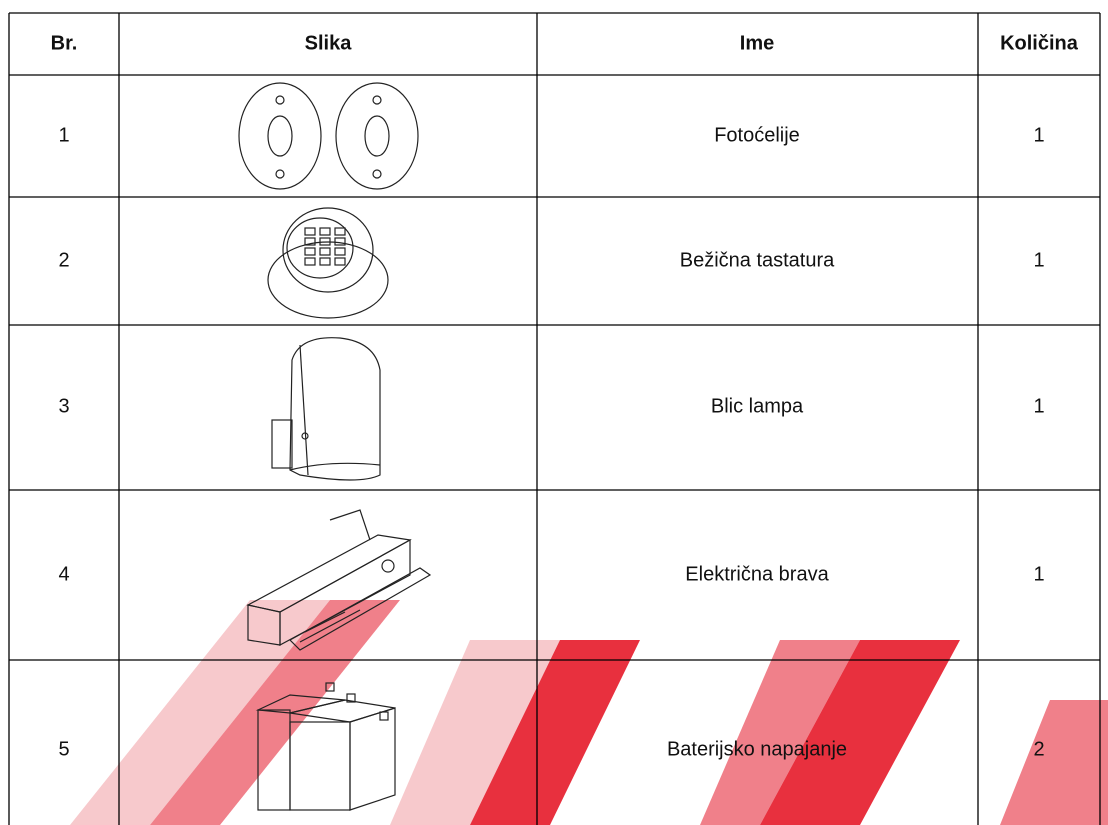 The height and width of the screenshot is (825, 1108). I want to click on header-cell: Br., so click(64, 43).